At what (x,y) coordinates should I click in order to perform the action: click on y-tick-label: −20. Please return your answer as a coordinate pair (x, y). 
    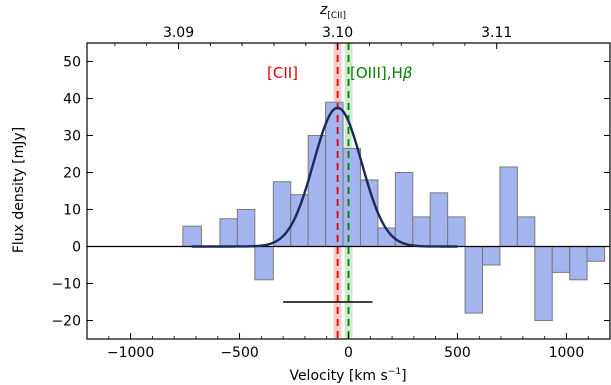
    Looking at the image, I should click on (66, 322).